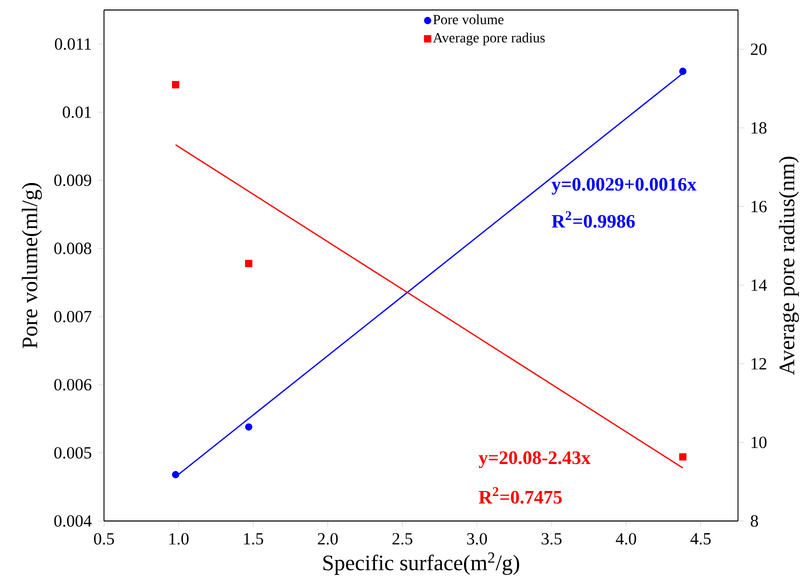 Image resolution: width=804 pixels, height=587 pixels. I want to click on x-tick-label: 4.0, so click(626, 539).